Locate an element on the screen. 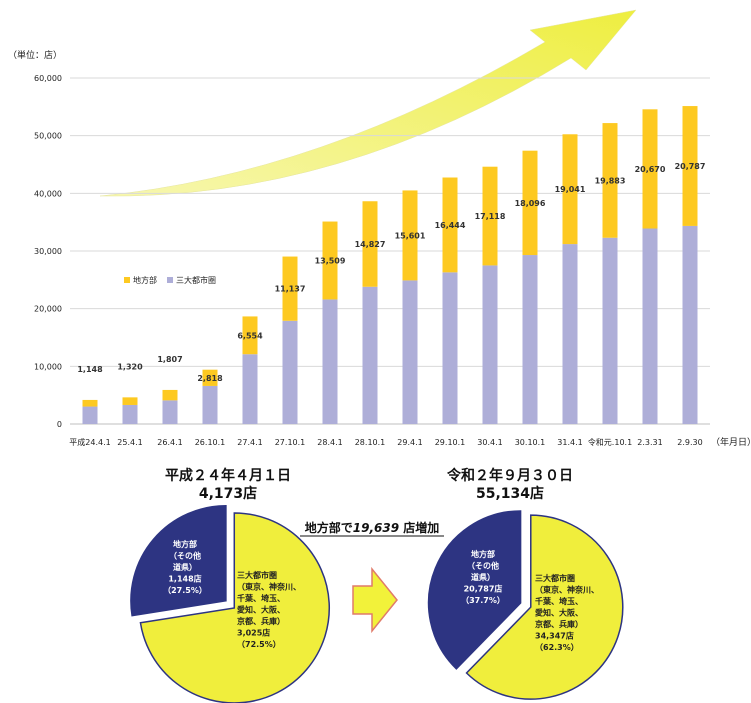 The height and width of the screenshot is (703, 751). x-tick-label: 26.10.1 is located at coordinates (210, 442).